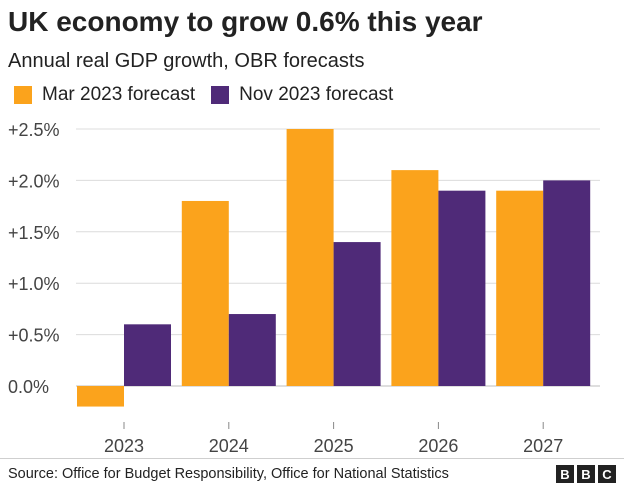 The image size is (624, 488). I want to click on bar-mar-2023, so click(100, 396).